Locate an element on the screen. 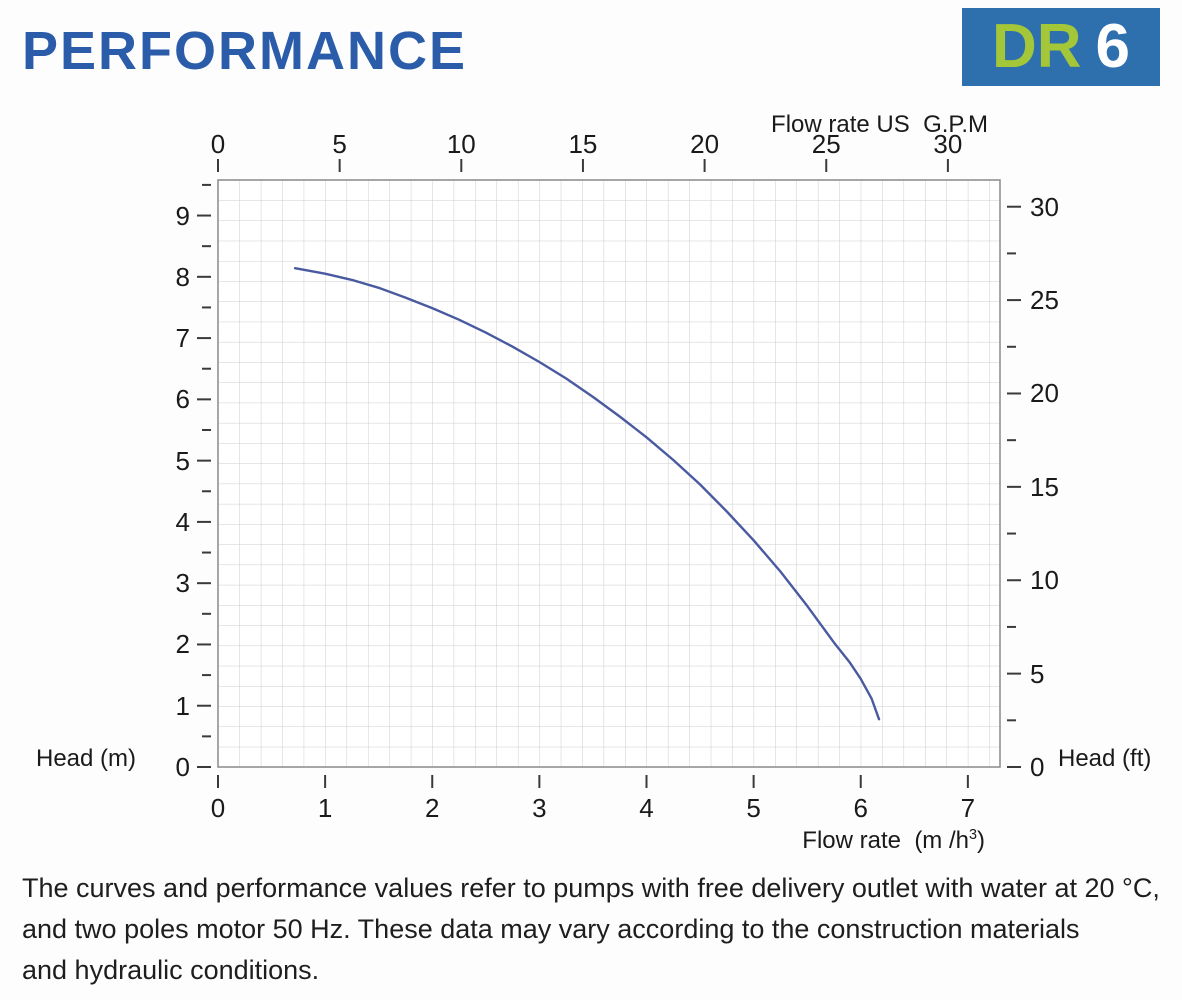 The height and width of the screenshot is (1000, 1182). page-title: PERFORMANCE is located at coordinates (245, 51).